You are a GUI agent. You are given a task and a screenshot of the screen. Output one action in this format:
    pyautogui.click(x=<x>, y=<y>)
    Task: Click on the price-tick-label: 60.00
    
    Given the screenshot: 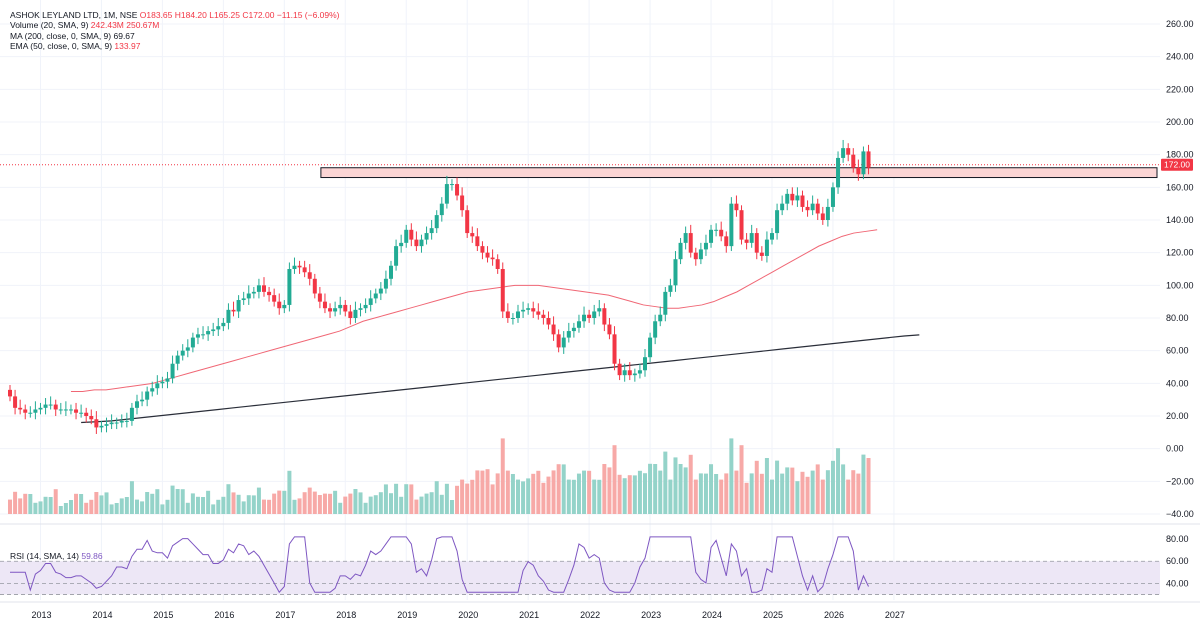 What is the action you would take?
    pyautogui.click(x=1177, y=351)
    